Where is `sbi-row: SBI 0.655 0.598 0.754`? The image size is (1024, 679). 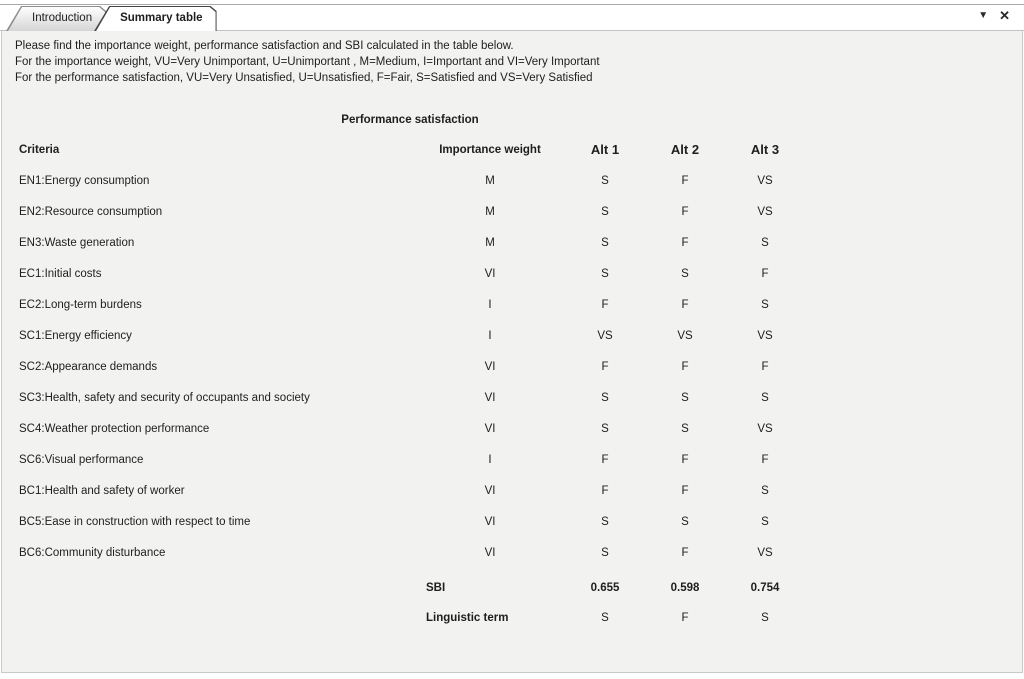
sbi-row: SBI 0.655 0.598 0.754 is located at coordinates (410, 587).